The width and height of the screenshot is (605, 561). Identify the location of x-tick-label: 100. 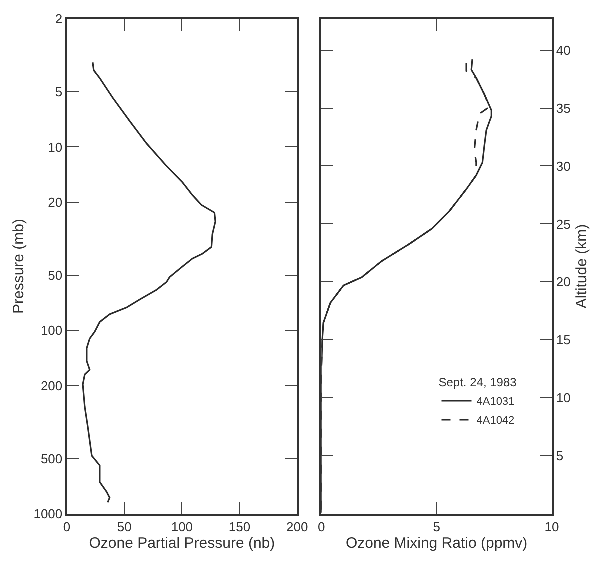
(182, 526).